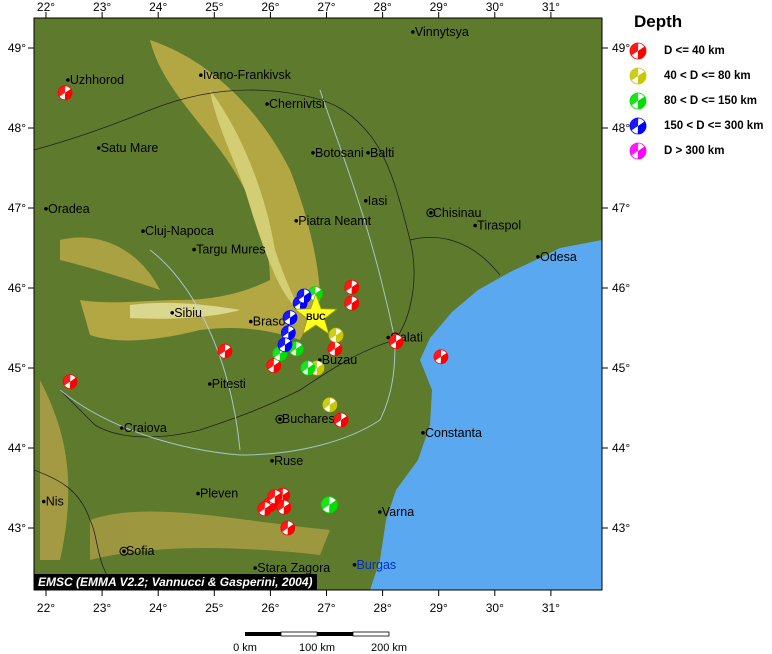 This screenshot has width=772, height=654. I want to click on city-label: Bucharest, so click(310, 419).